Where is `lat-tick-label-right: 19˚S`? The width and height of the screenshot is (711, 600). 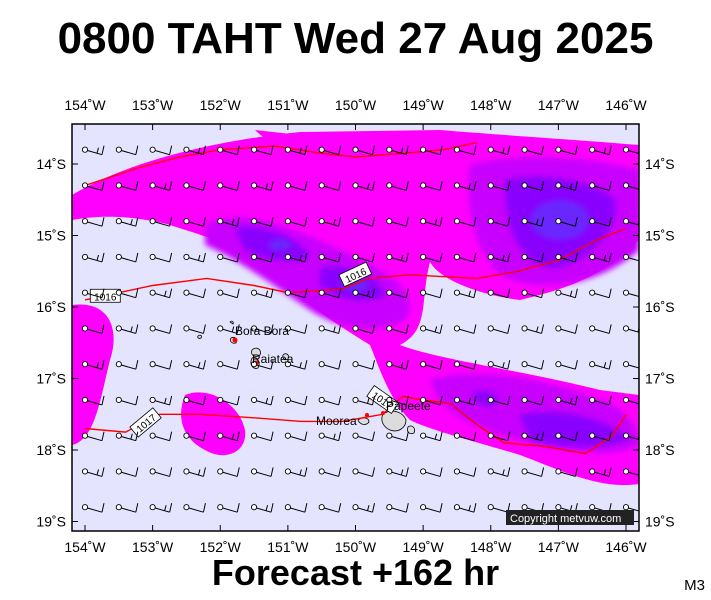 lat-tick-label-right: 19˚S is located at coordinates (660, 522).